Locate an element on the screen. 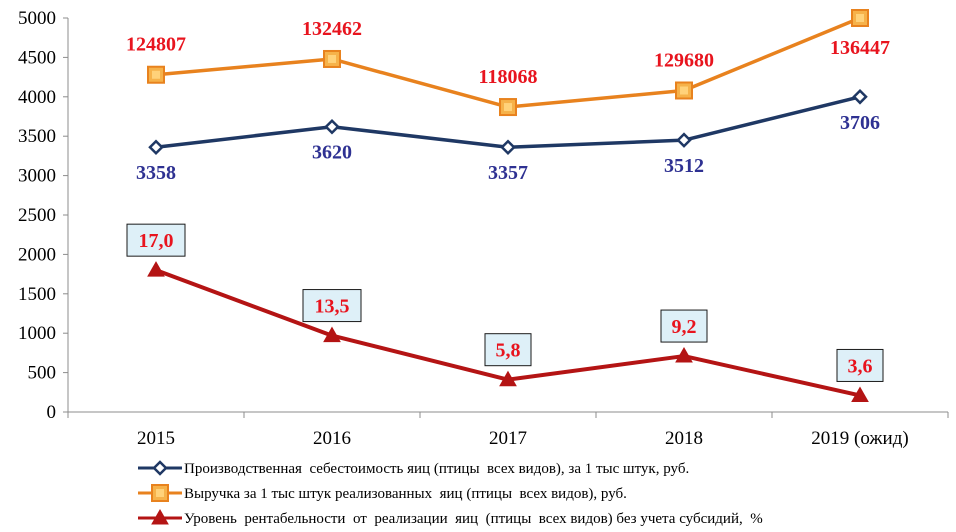  data-label: 3512 is located at coordinates (684, 166).